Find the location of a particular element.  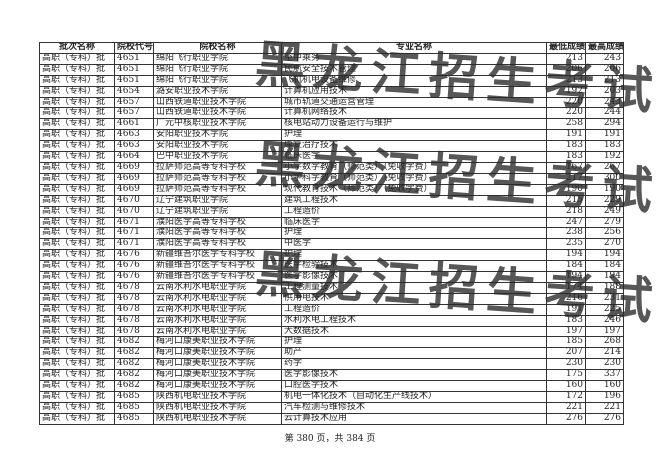

cell-max-score: 213 is located at coordinates (604, 80).